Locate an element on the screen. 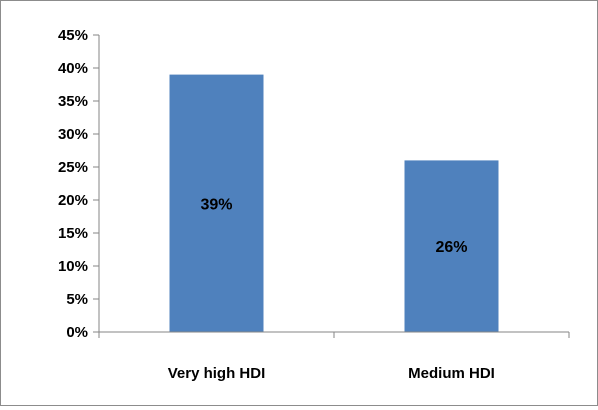  y-tick-label: 0% is located at coordinates (77, 332).